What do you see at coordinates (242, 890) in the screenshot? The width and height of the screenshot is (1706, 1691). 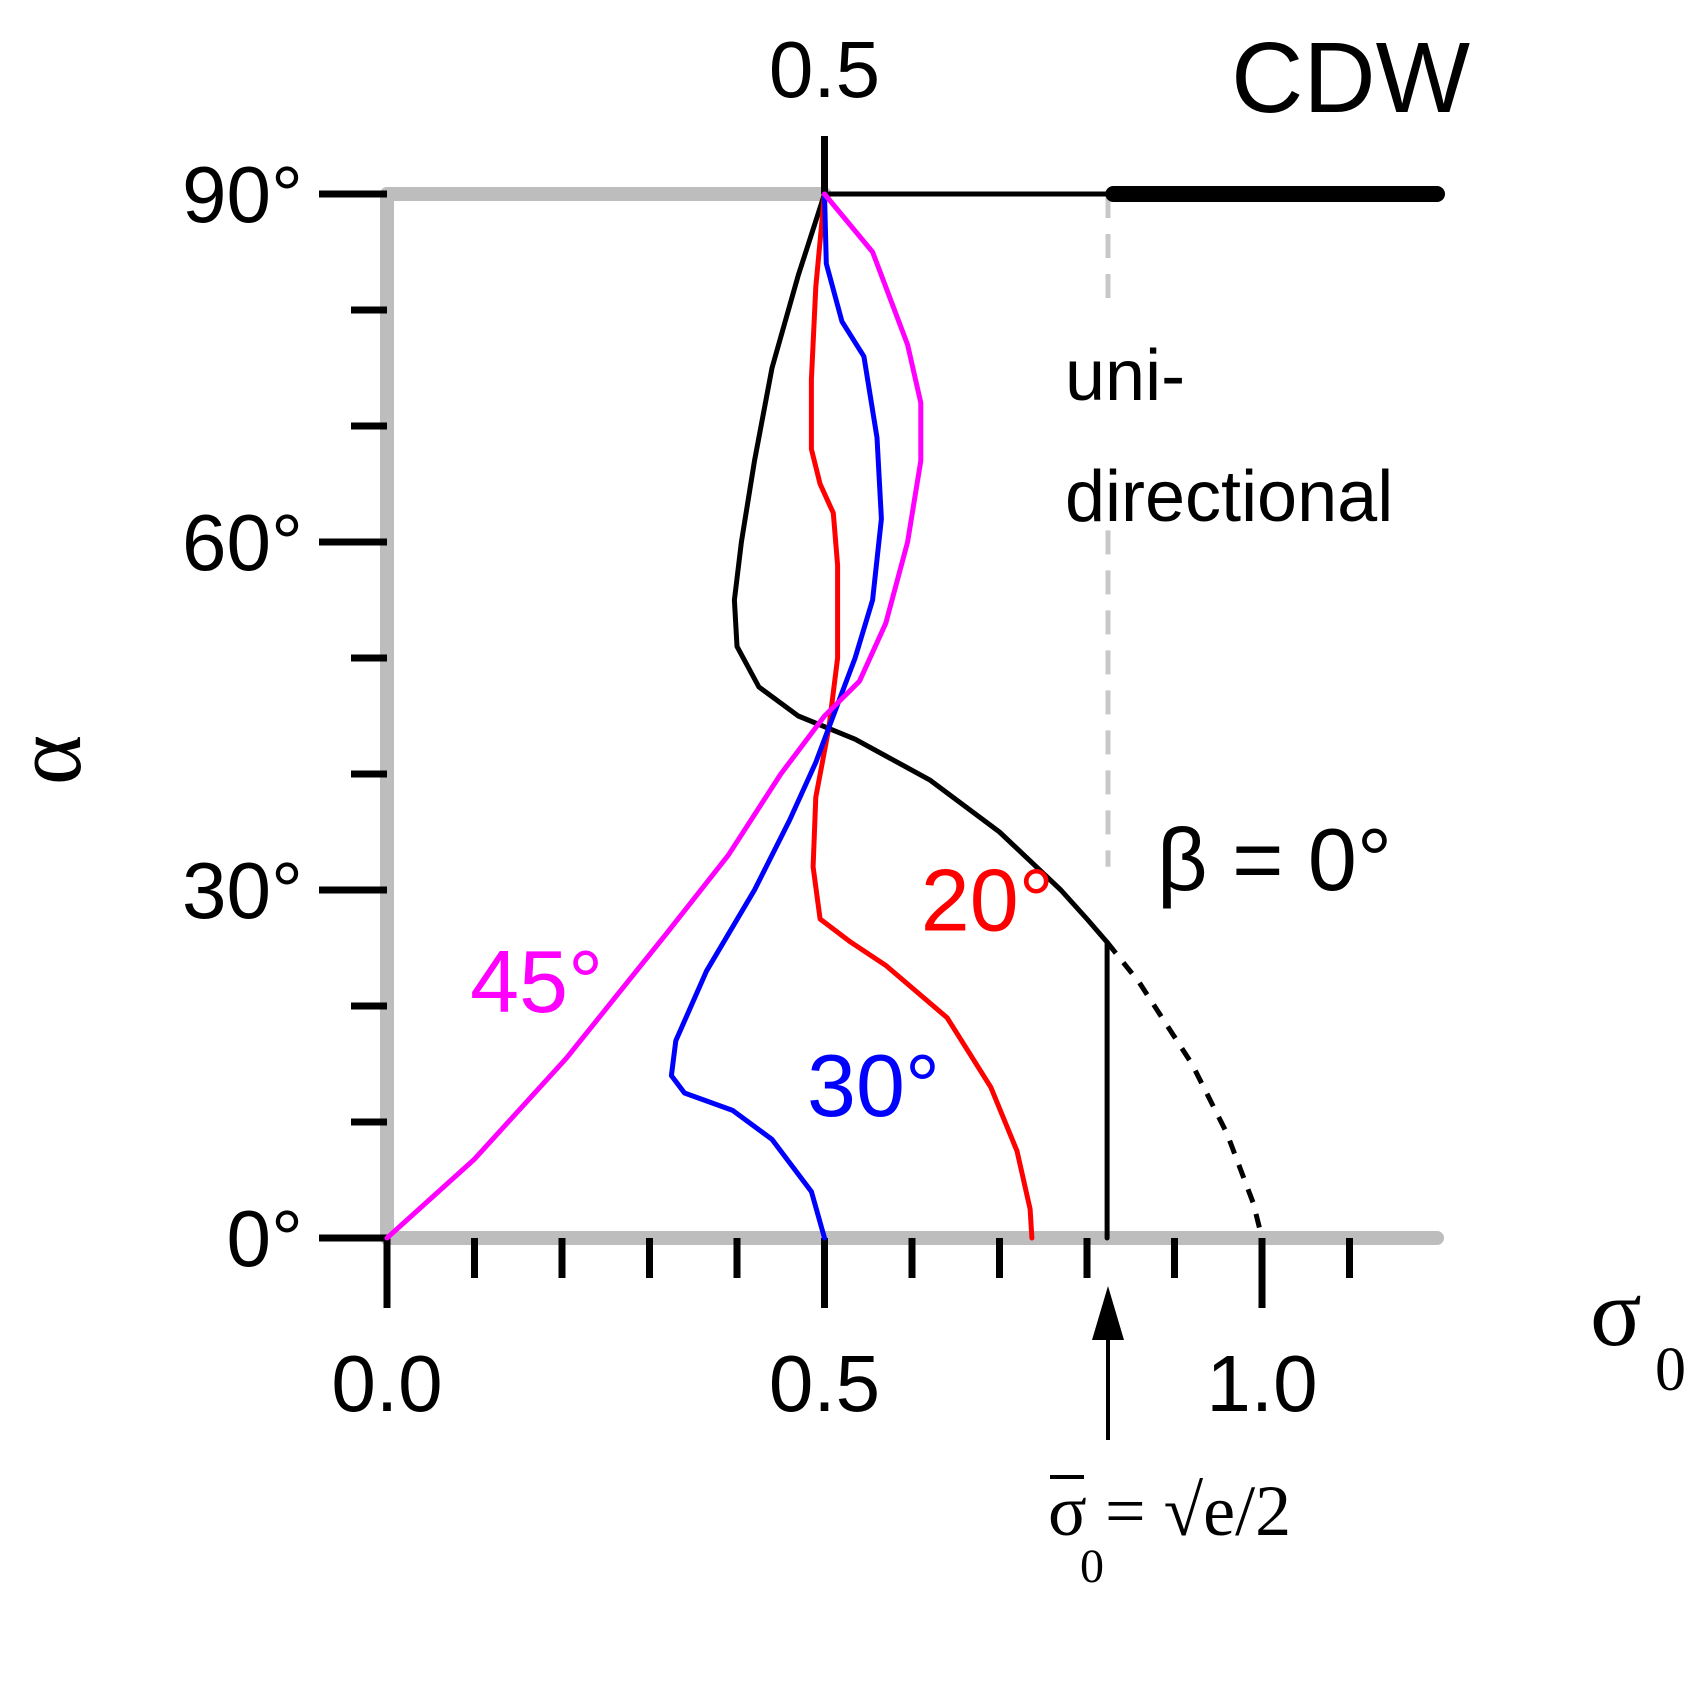 I see `y-tick-label: 30°` at bounding box center [242, 890].